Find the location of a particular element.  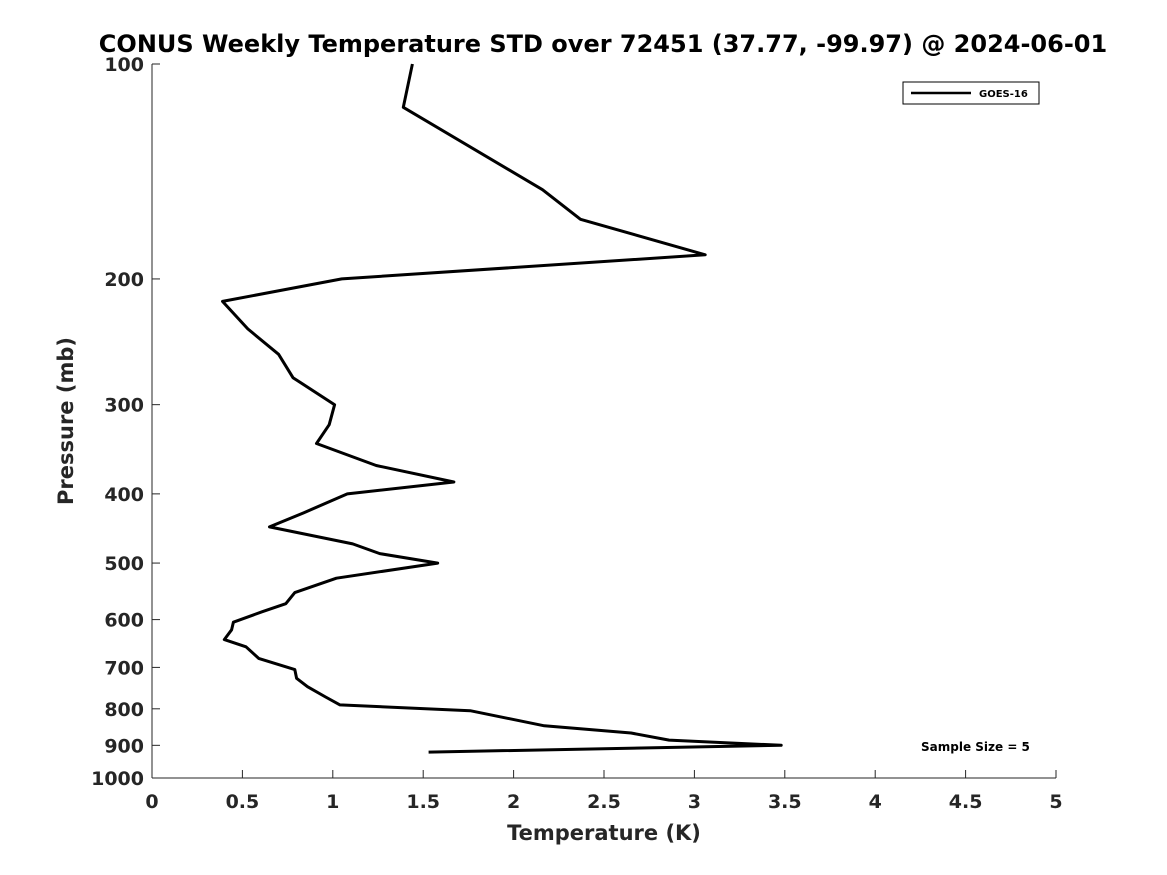

x-tick-label: 0.5 is located at coordinates (243, 802).